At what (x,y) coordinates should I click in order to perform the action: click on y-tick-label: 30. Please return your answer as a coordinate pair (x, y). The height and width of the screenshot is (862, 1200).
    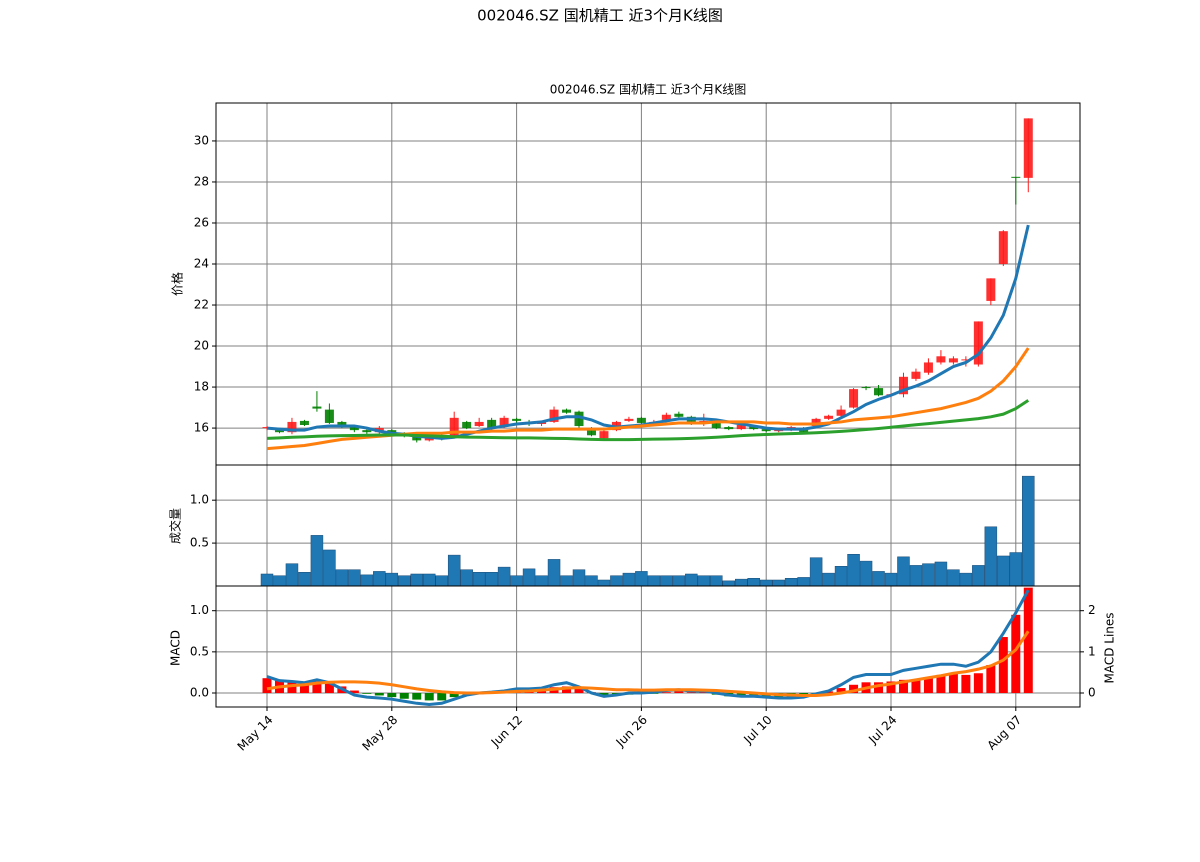
    Looking at the image, I should click on (201, 140).